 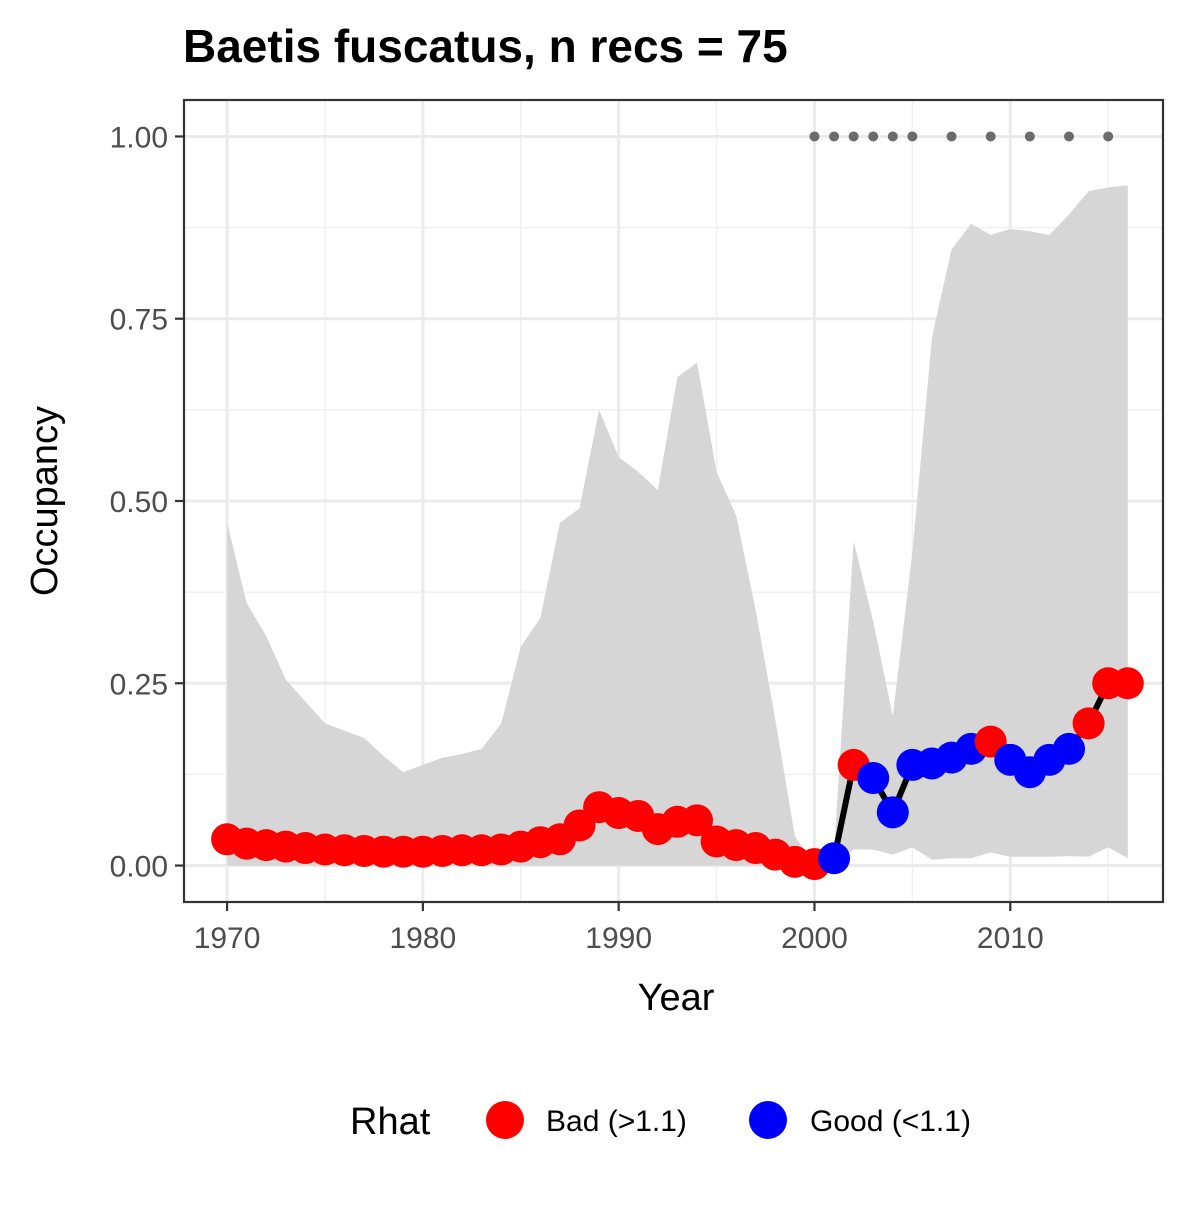 I want to click on record-year-markers, so click(x=961, y=136).